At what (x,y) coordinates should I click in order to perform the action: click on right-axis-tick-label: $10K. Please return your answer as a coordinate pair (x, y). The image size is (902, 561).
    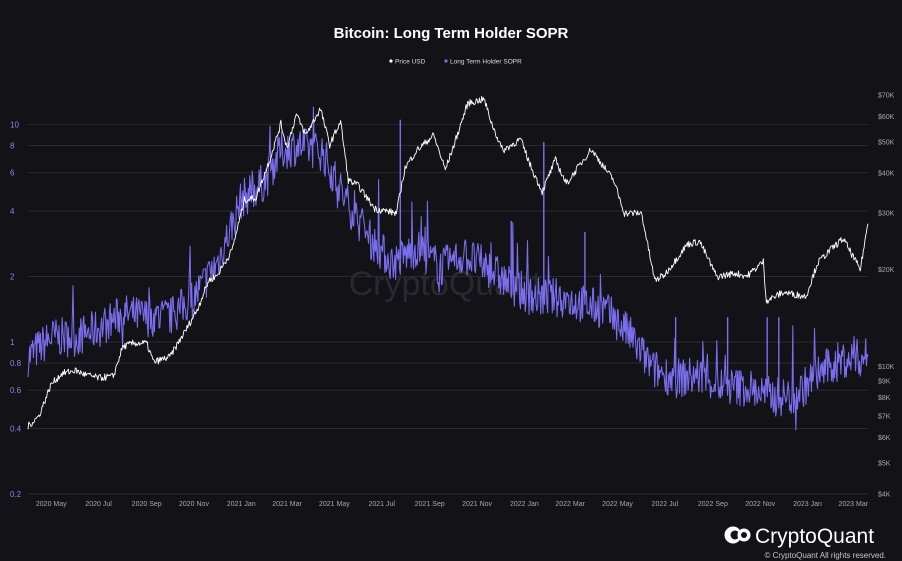
    Looking at the image, I should click on (886, 367).